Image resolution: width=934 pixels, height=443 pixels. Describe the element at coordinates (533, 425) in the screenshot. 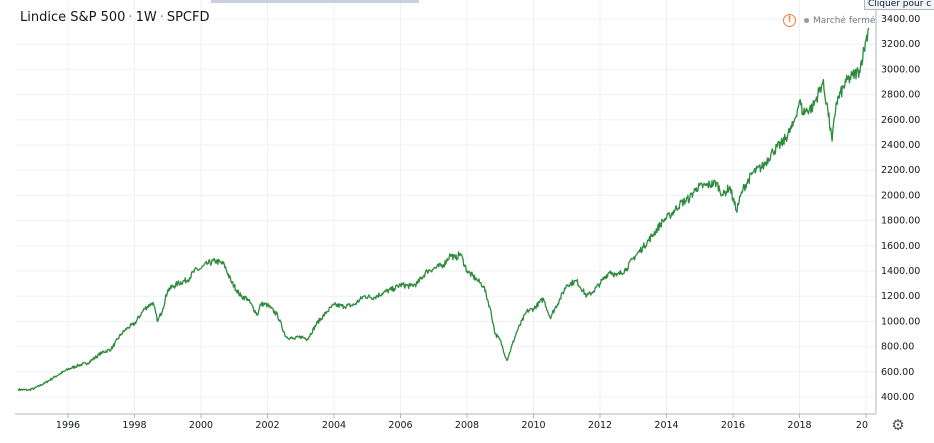

I see `x-tick-label: 2010` at that location.